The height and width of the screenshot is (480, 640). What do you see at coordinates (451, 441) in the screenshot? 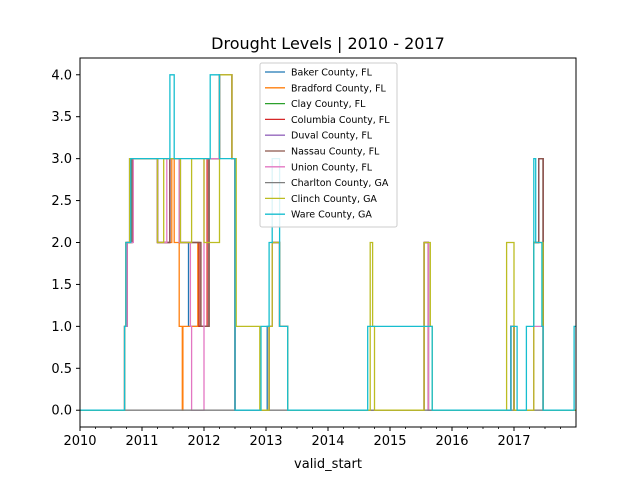
I see `x-tick-label: 2016` at bounding box center [451, 441].